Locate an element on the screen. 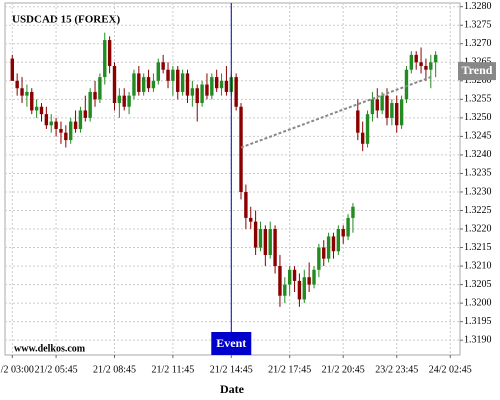 Image resolution: width=500 pixels, height=400 pixels. x-tick-label: 21/2 05:45 is located at coordinates (56, 369).